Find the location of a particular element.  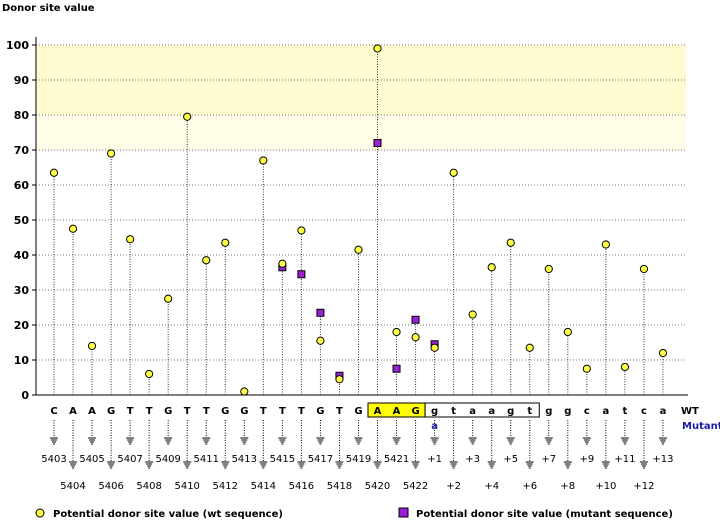

y-tick-label: 70 is located at coordinates (22, 150).